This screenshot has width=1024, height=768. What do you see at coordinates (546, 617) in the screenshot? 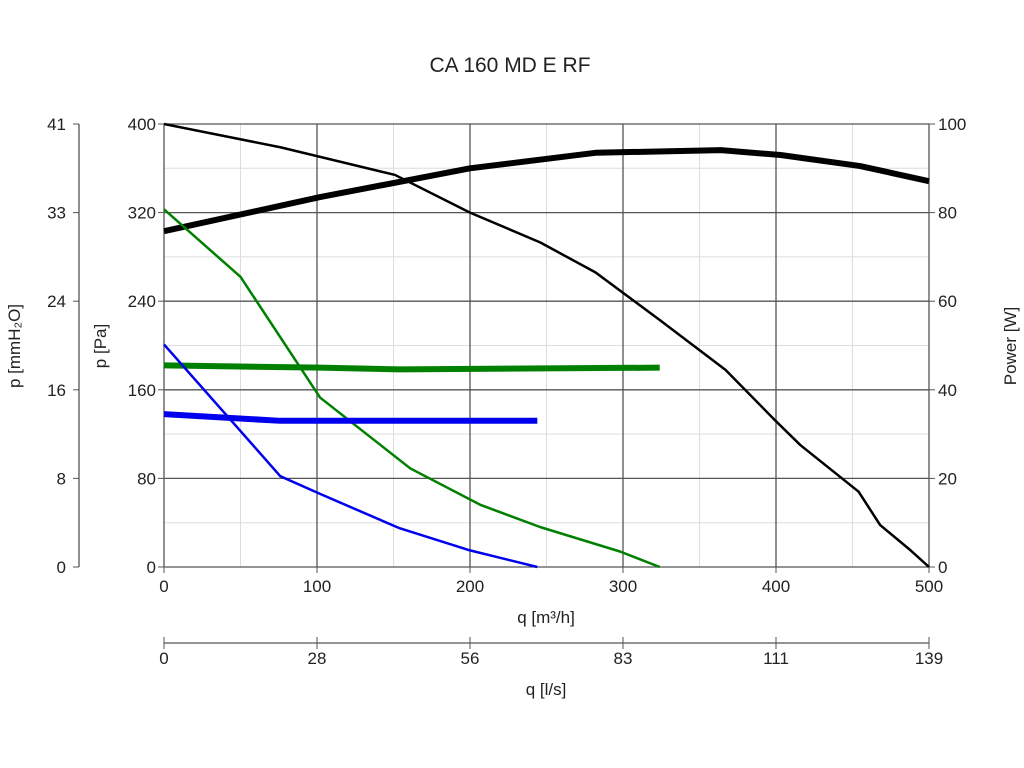
I see `x-axis-label: q [m³/h]` at bounding box center [546, 617].